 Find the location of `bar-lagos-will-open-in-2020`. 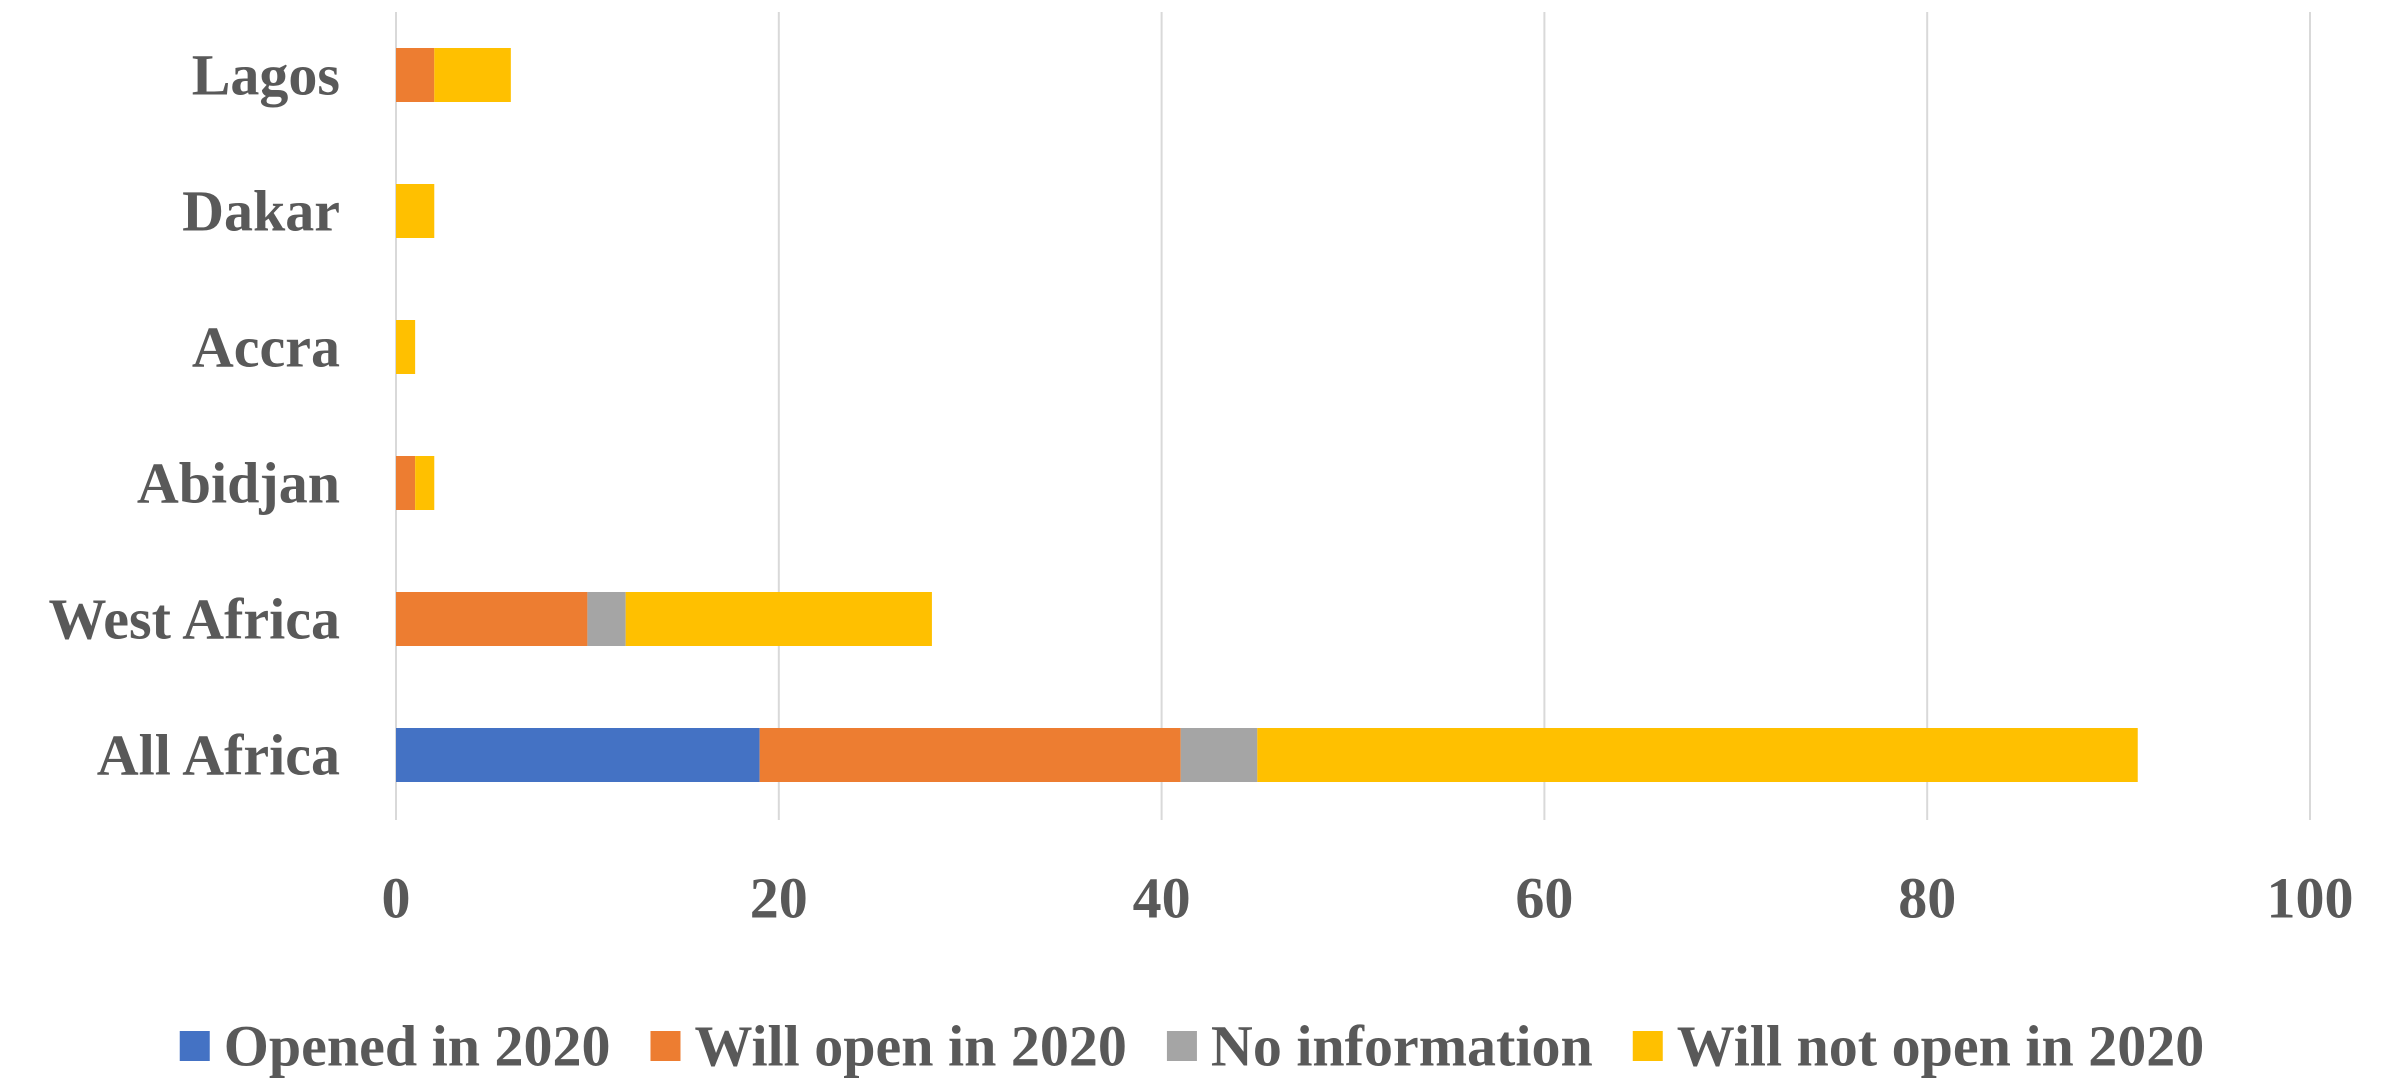

bar-lagos-will-open-in-2020 is located at coordinates (415, 75).